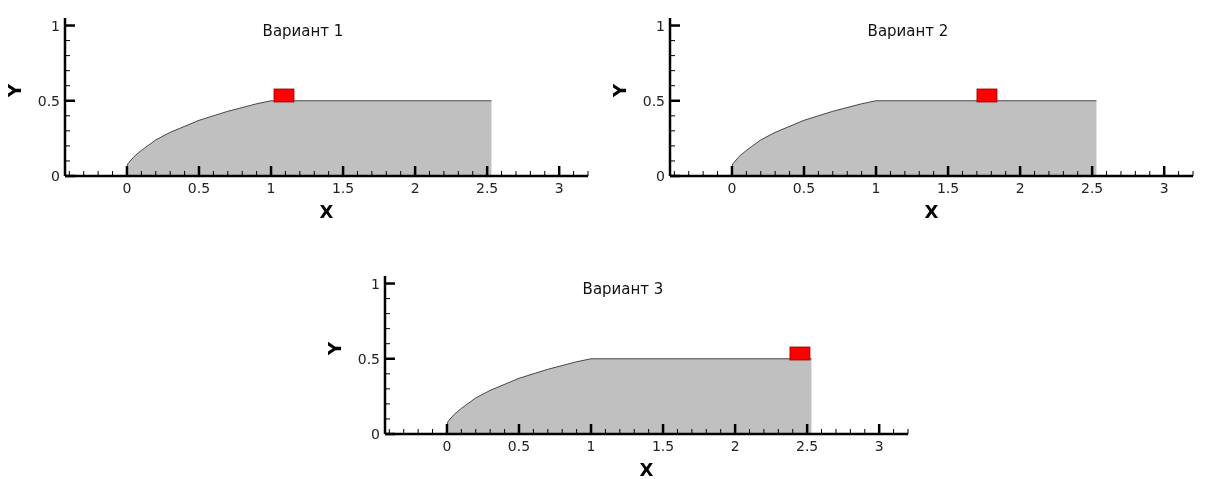  I want to click on chart-title: Вариант 1, so click(303, 31).